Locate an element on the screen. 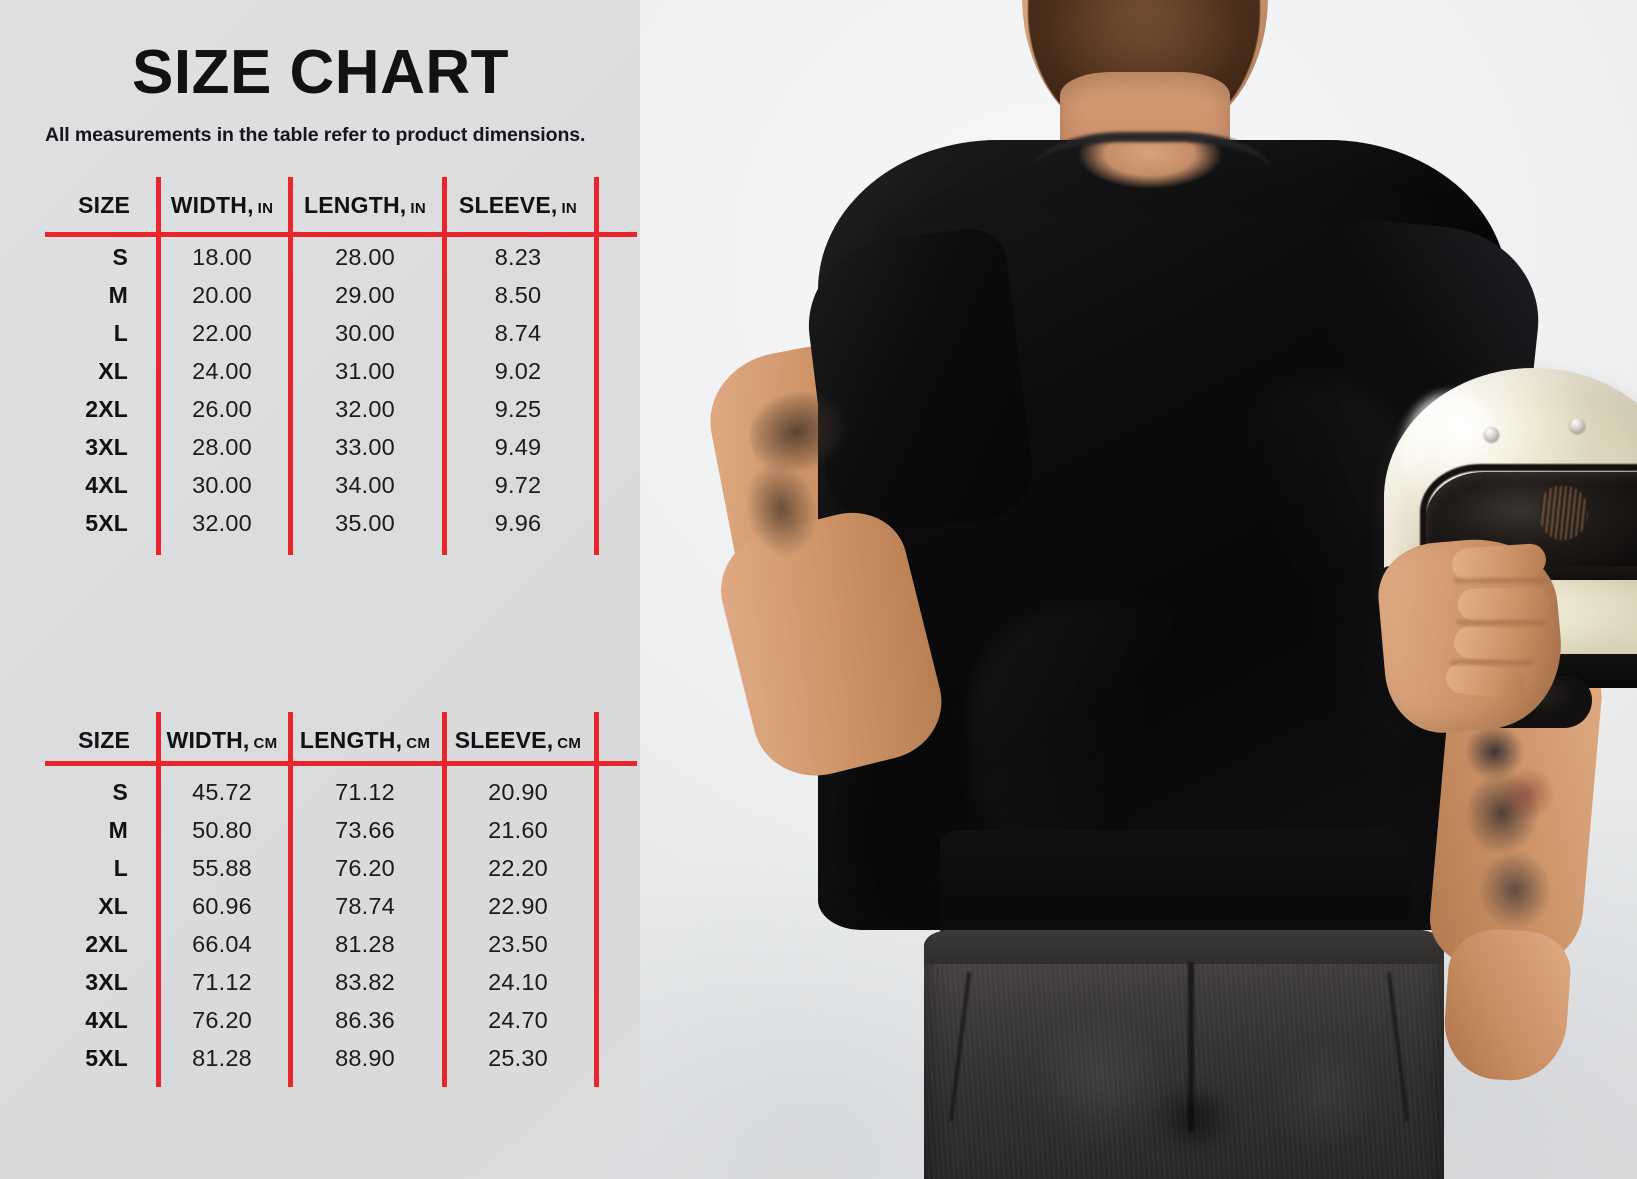  helmet-interior-mesh is located at coordinates (1564, 513).